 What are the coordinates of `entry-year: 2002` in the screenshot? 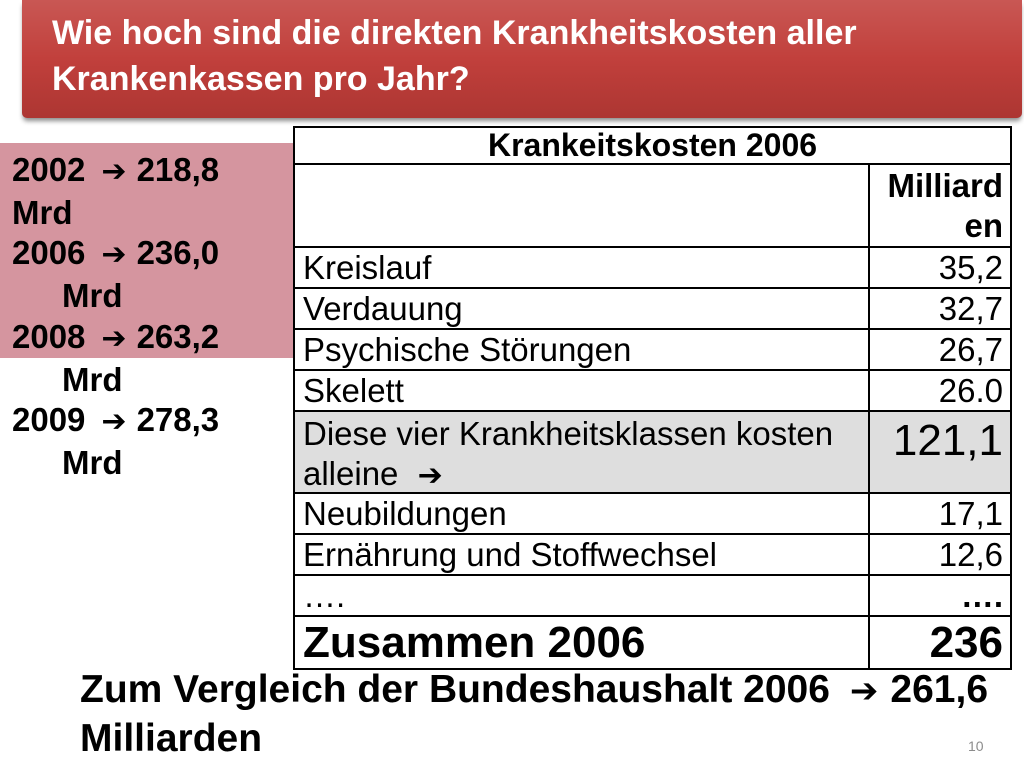 It's located at (49, 169).